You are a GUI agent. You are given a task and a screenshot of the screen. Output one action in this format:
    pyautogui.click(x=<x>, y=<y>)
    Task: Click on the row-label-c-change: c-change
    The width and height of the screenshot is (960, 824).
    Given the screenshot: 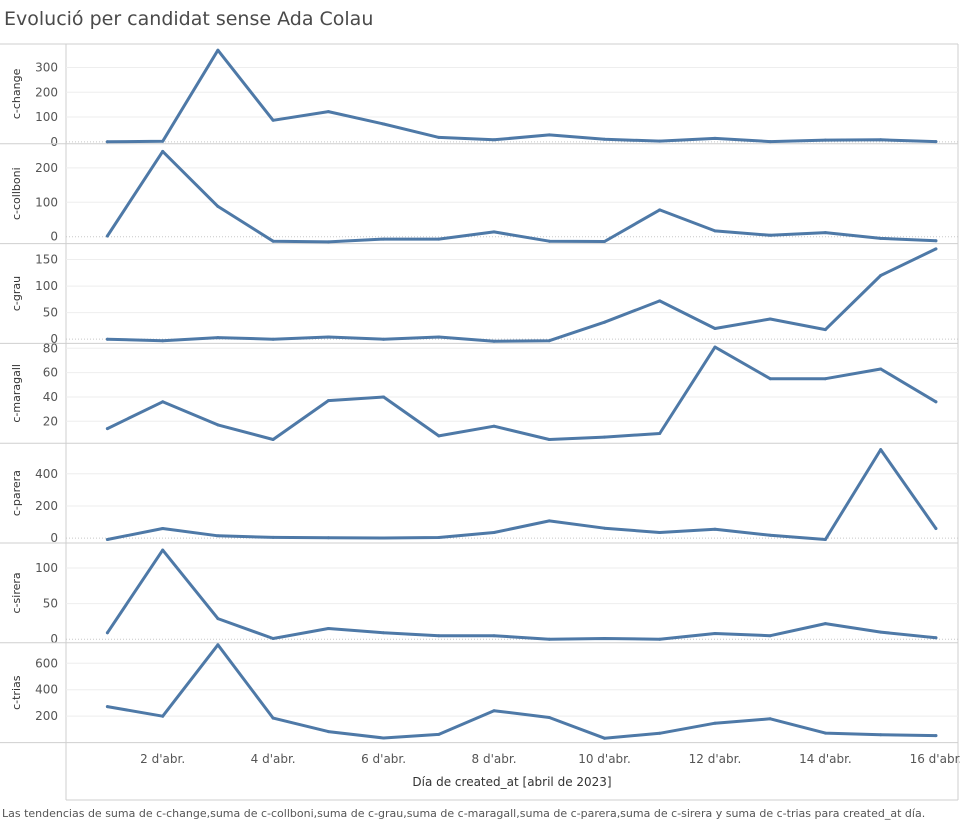 What is the action you would take?
    pyautogui.click(x=16, y=93)
    